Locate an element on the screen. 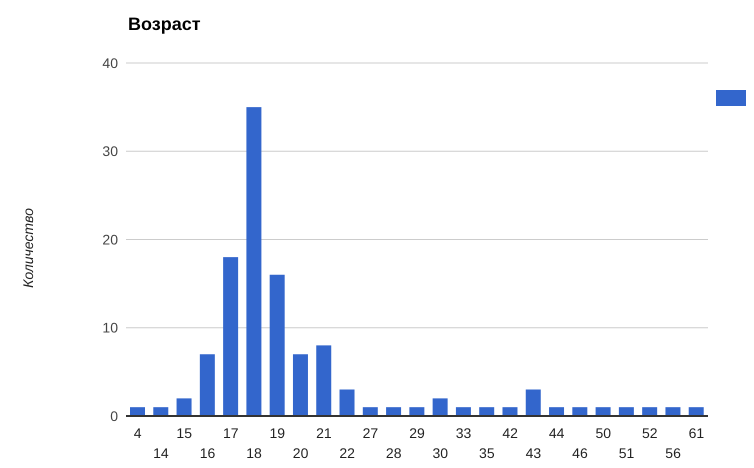 This screenshot has width=754, height=468. x-tick-label: 18 is located at coordinates (254, 453).